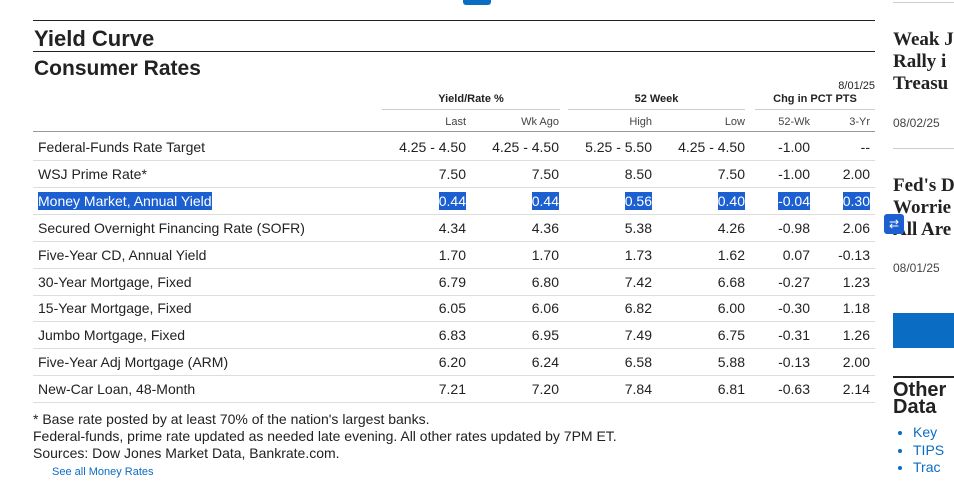  Describe the element at coordinates (856, 173) in the screenshot. I see `cell: 2.00` at that location.